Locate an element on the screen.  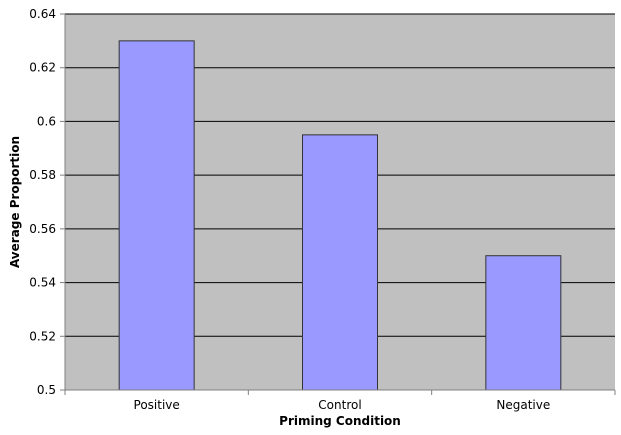
bar-control is located at coordinates (340, 262).